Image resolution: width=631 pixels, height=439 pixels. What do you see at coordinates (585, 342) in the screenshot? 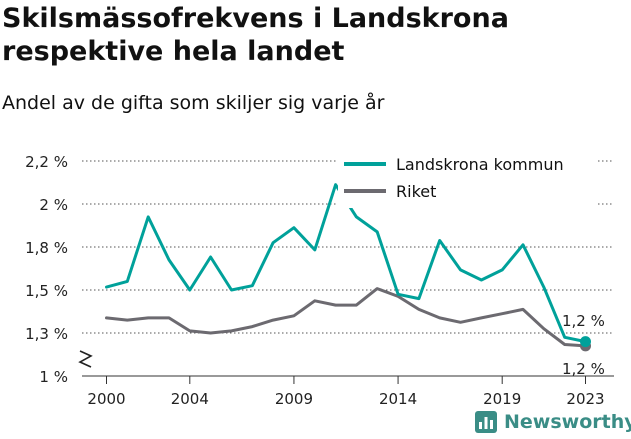
I see `series-end-point` at bounding box center [585, 342].